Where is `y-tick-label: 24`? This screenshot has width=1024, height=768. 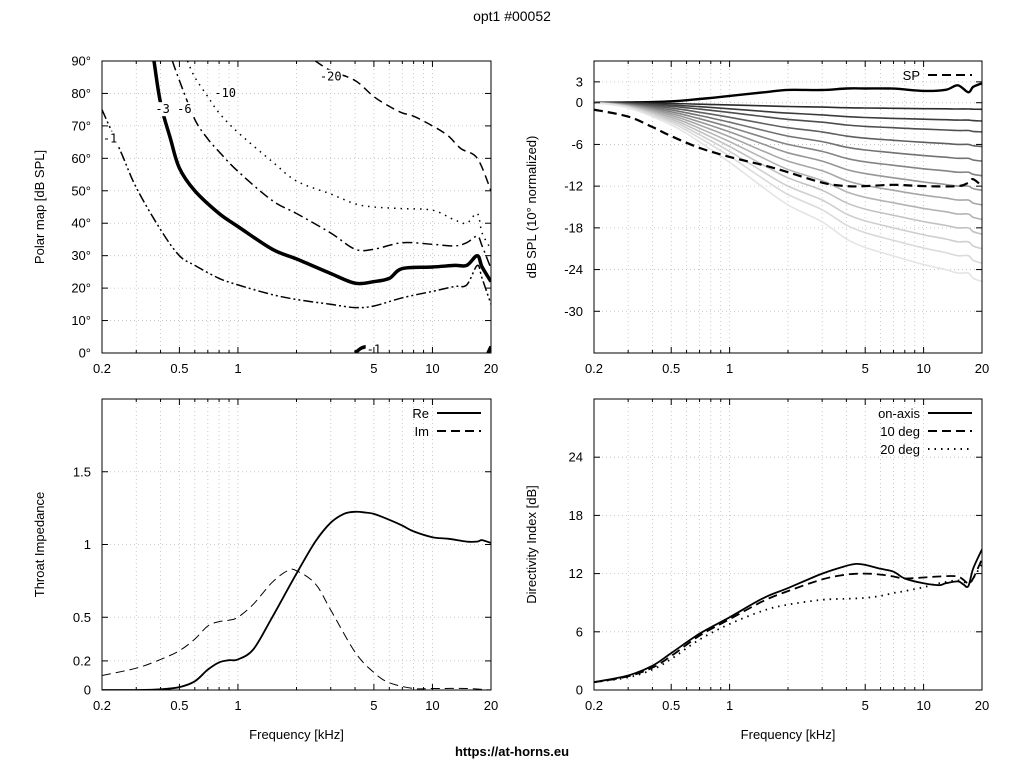 y-tick-label: 24 is located at coordinates (576, 457).